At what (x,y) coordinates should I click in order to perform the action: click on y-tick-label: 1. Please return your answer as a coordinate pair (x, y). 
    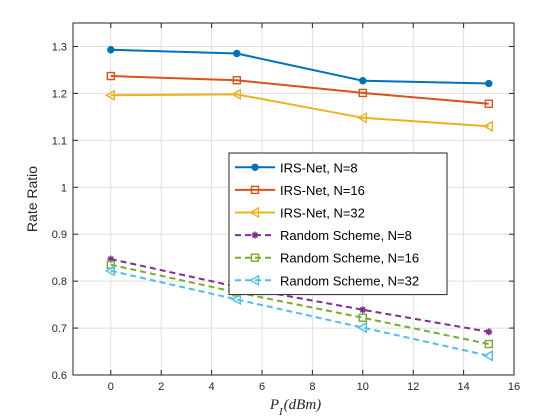
    Looking at the image, I should click on (64, 188).